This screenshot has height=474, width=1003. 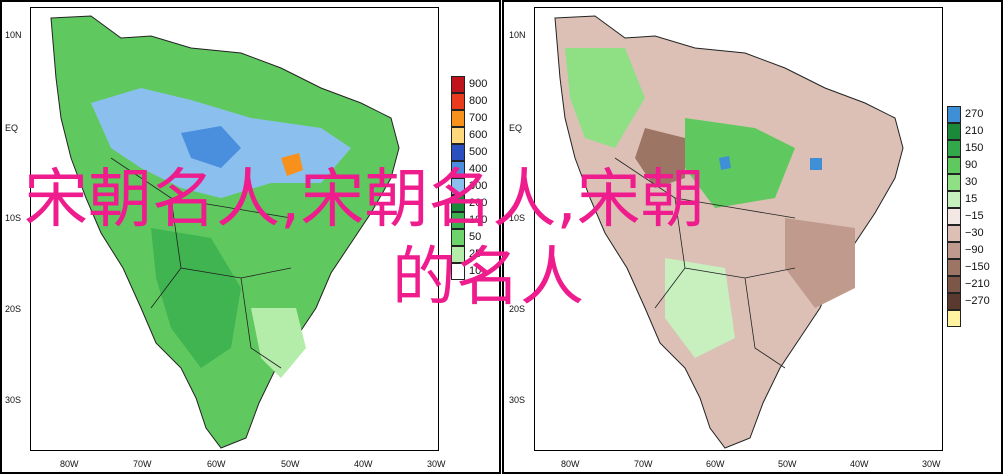 I want to click on legend-label: 500, so click(x=478, y=152).